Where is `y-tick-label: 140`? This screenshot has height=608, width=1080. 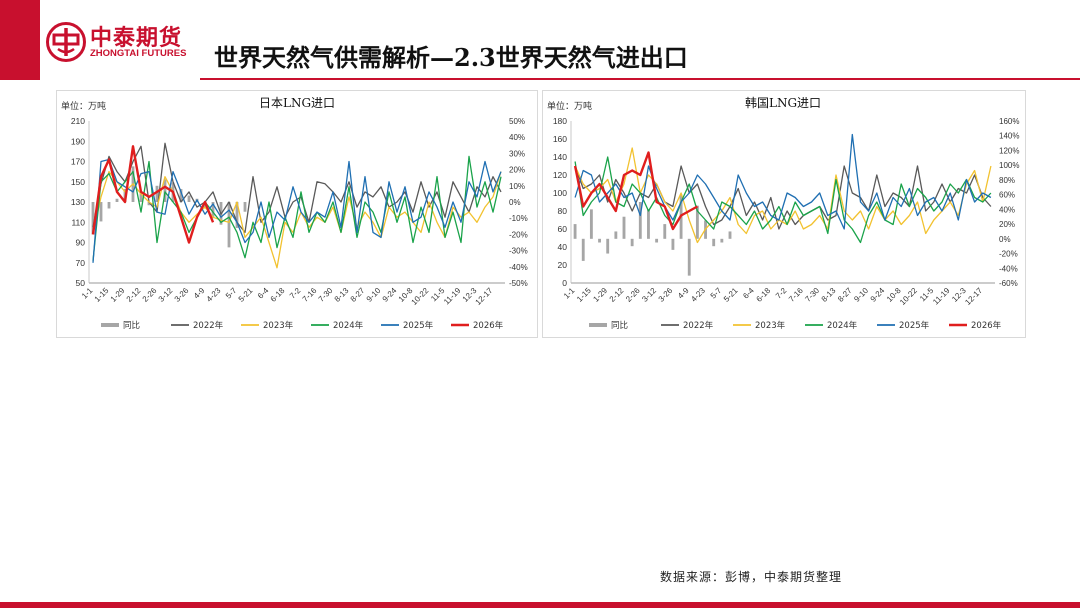
y-tick-label: 140 is located at coordinates (560, 157).